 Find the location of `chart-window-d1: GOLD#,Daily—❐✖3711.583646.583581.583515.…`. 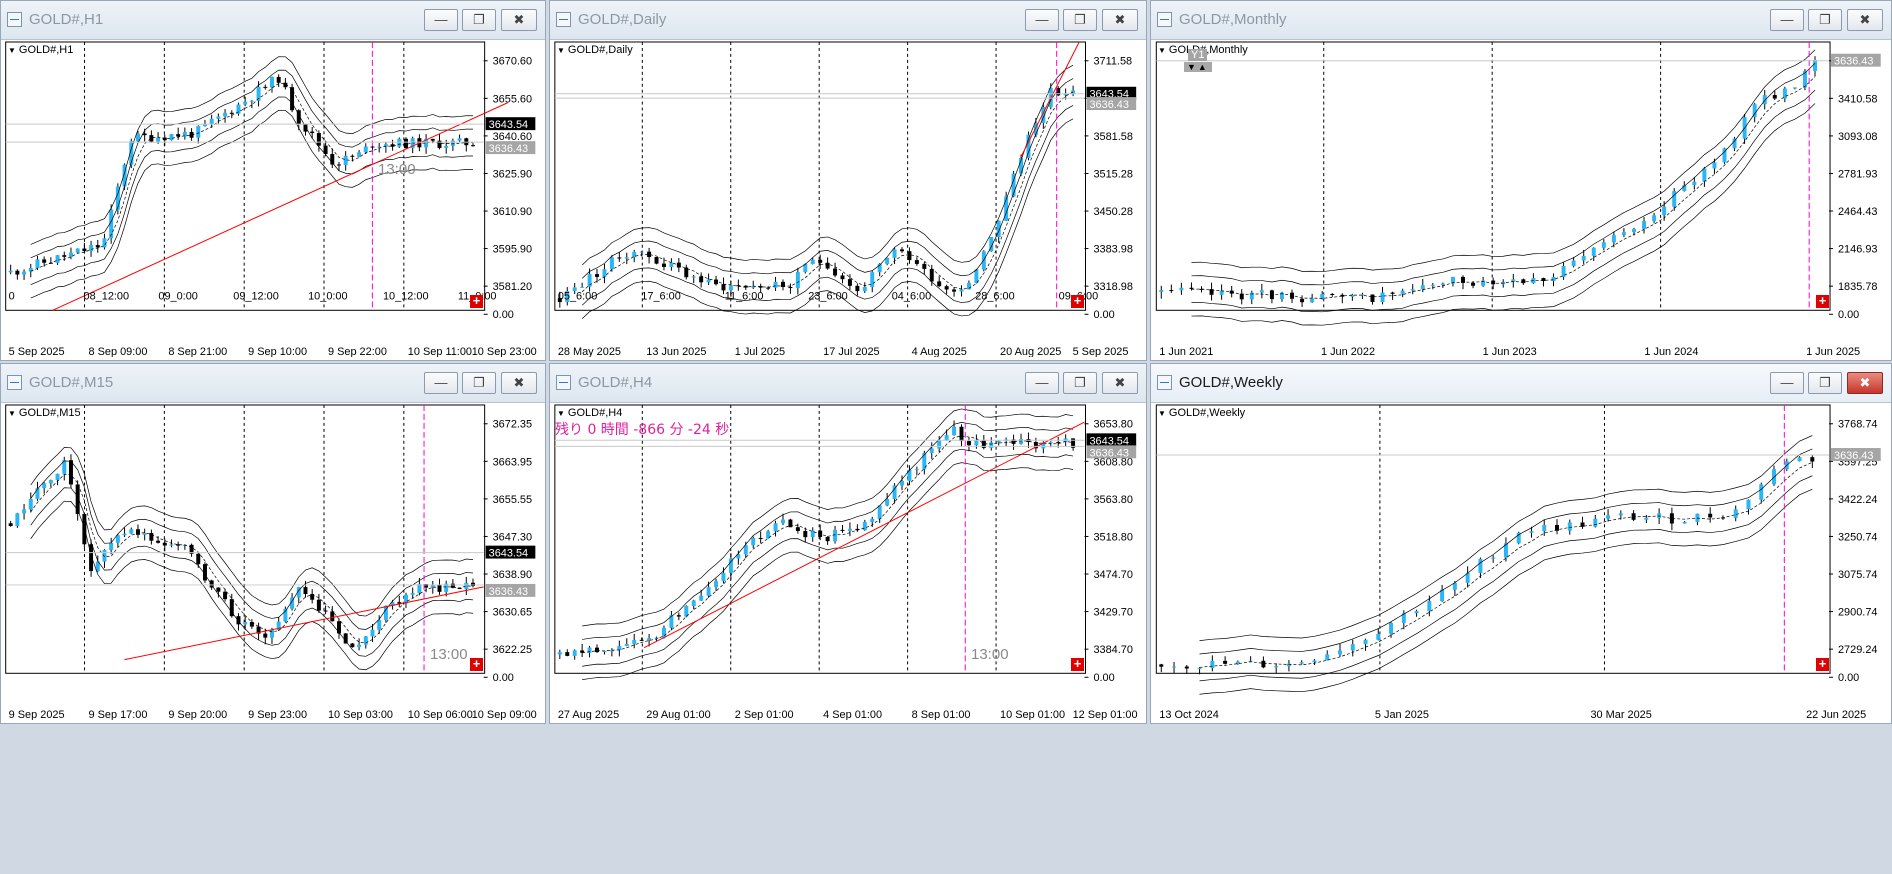

chart-window-d1: GOLD#,Daily—❐✖3711.583646.583581.583515.… is located at coordinates (848, 180).